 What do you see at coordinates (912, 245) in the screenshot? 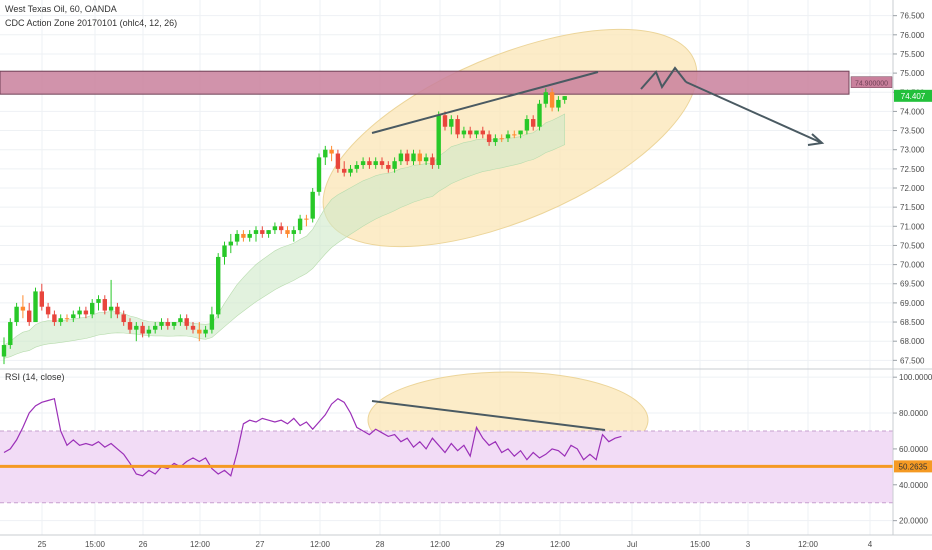
I see `price-tick-label: 70.500` at bounding box center [912, 245].